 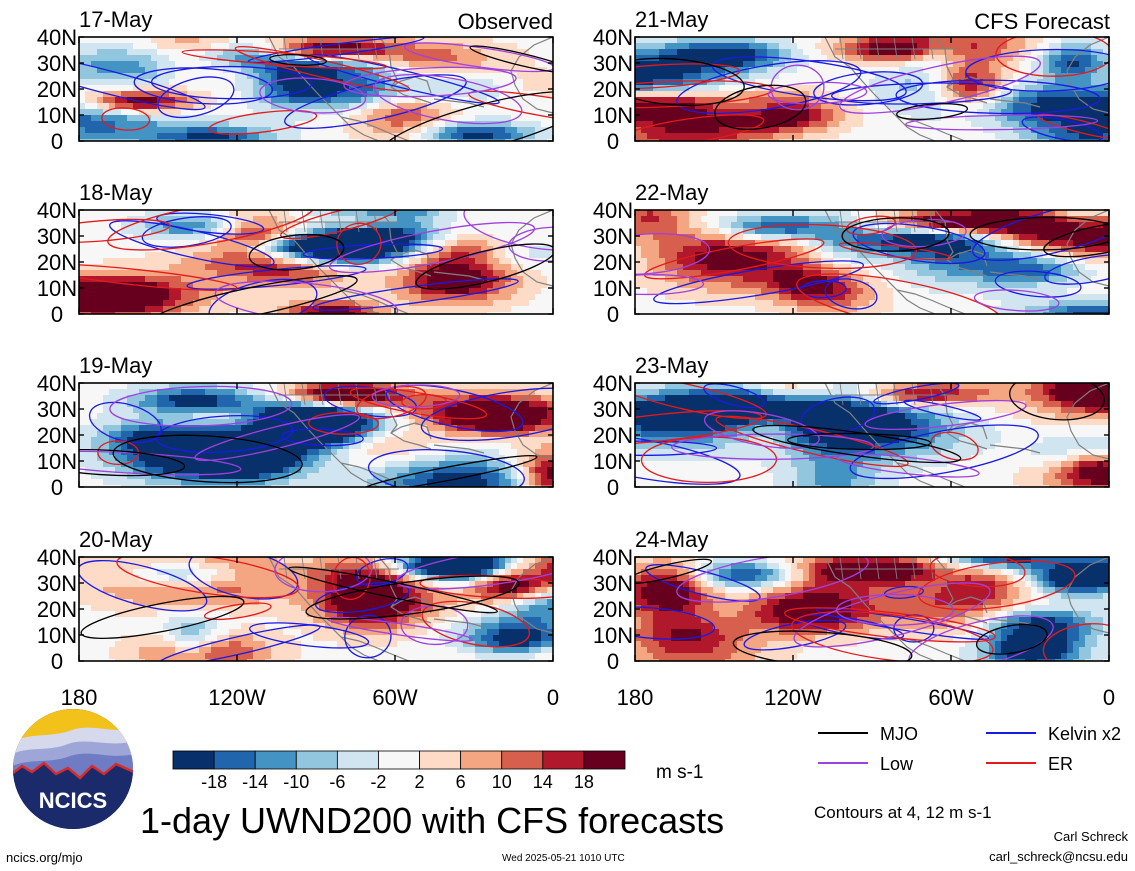 I want to click on colorbar: -18 -14 -10 -6 -2 2 6 10 14 18, so click(x=399, y=771).